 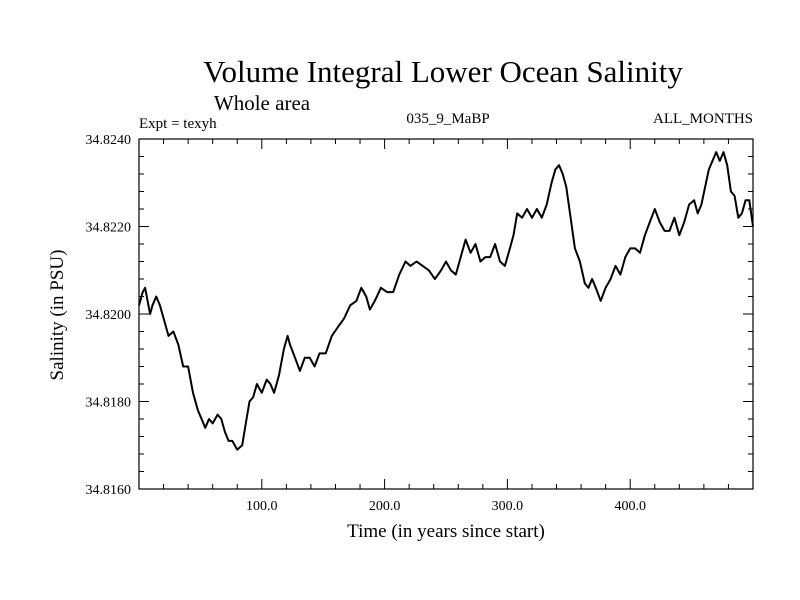 I want to click on y-tick-label: 34.8240, so click(x=109, y=140).